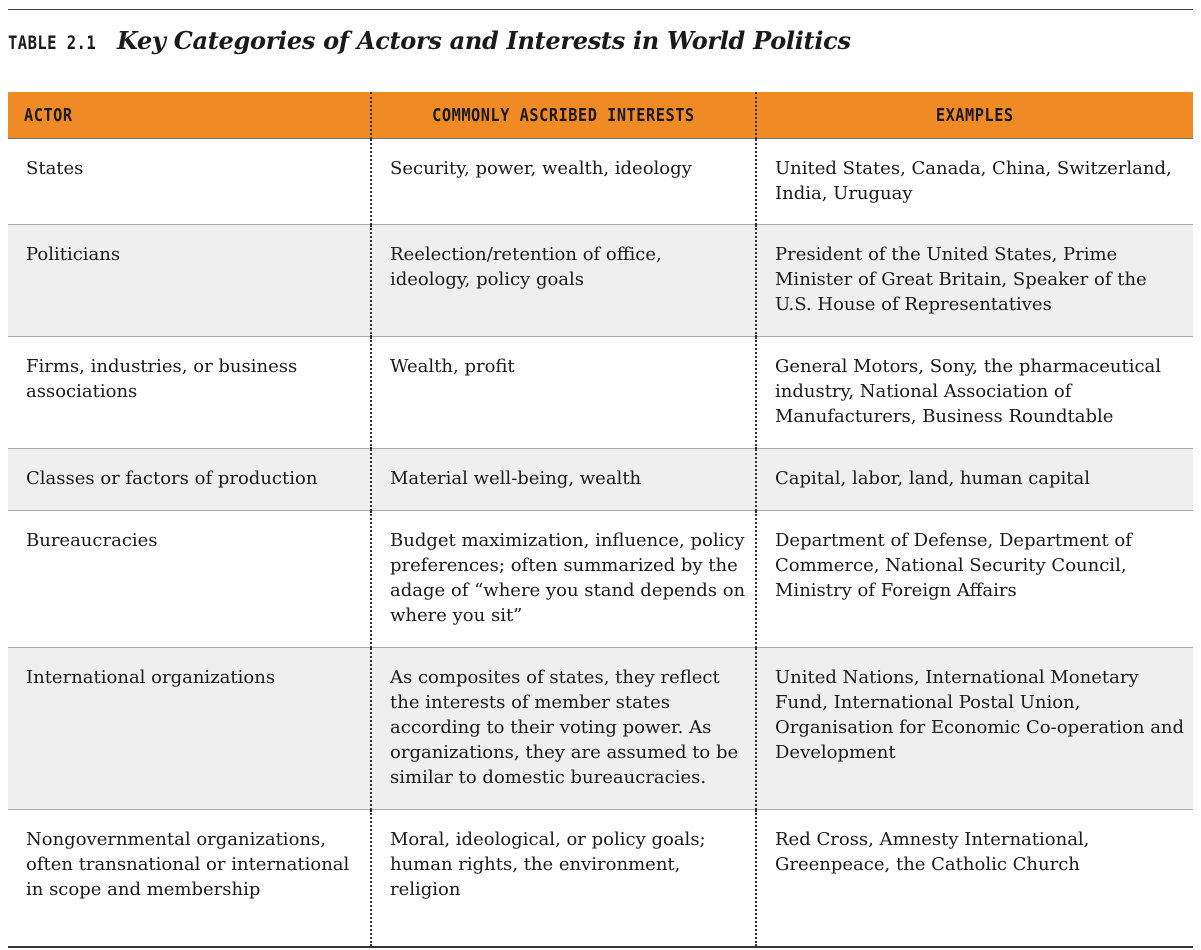  Describe the element at coordinates (563, 181) in the screenshot. I see `interests-cell: Security, power, wealth, ideology` at that location.